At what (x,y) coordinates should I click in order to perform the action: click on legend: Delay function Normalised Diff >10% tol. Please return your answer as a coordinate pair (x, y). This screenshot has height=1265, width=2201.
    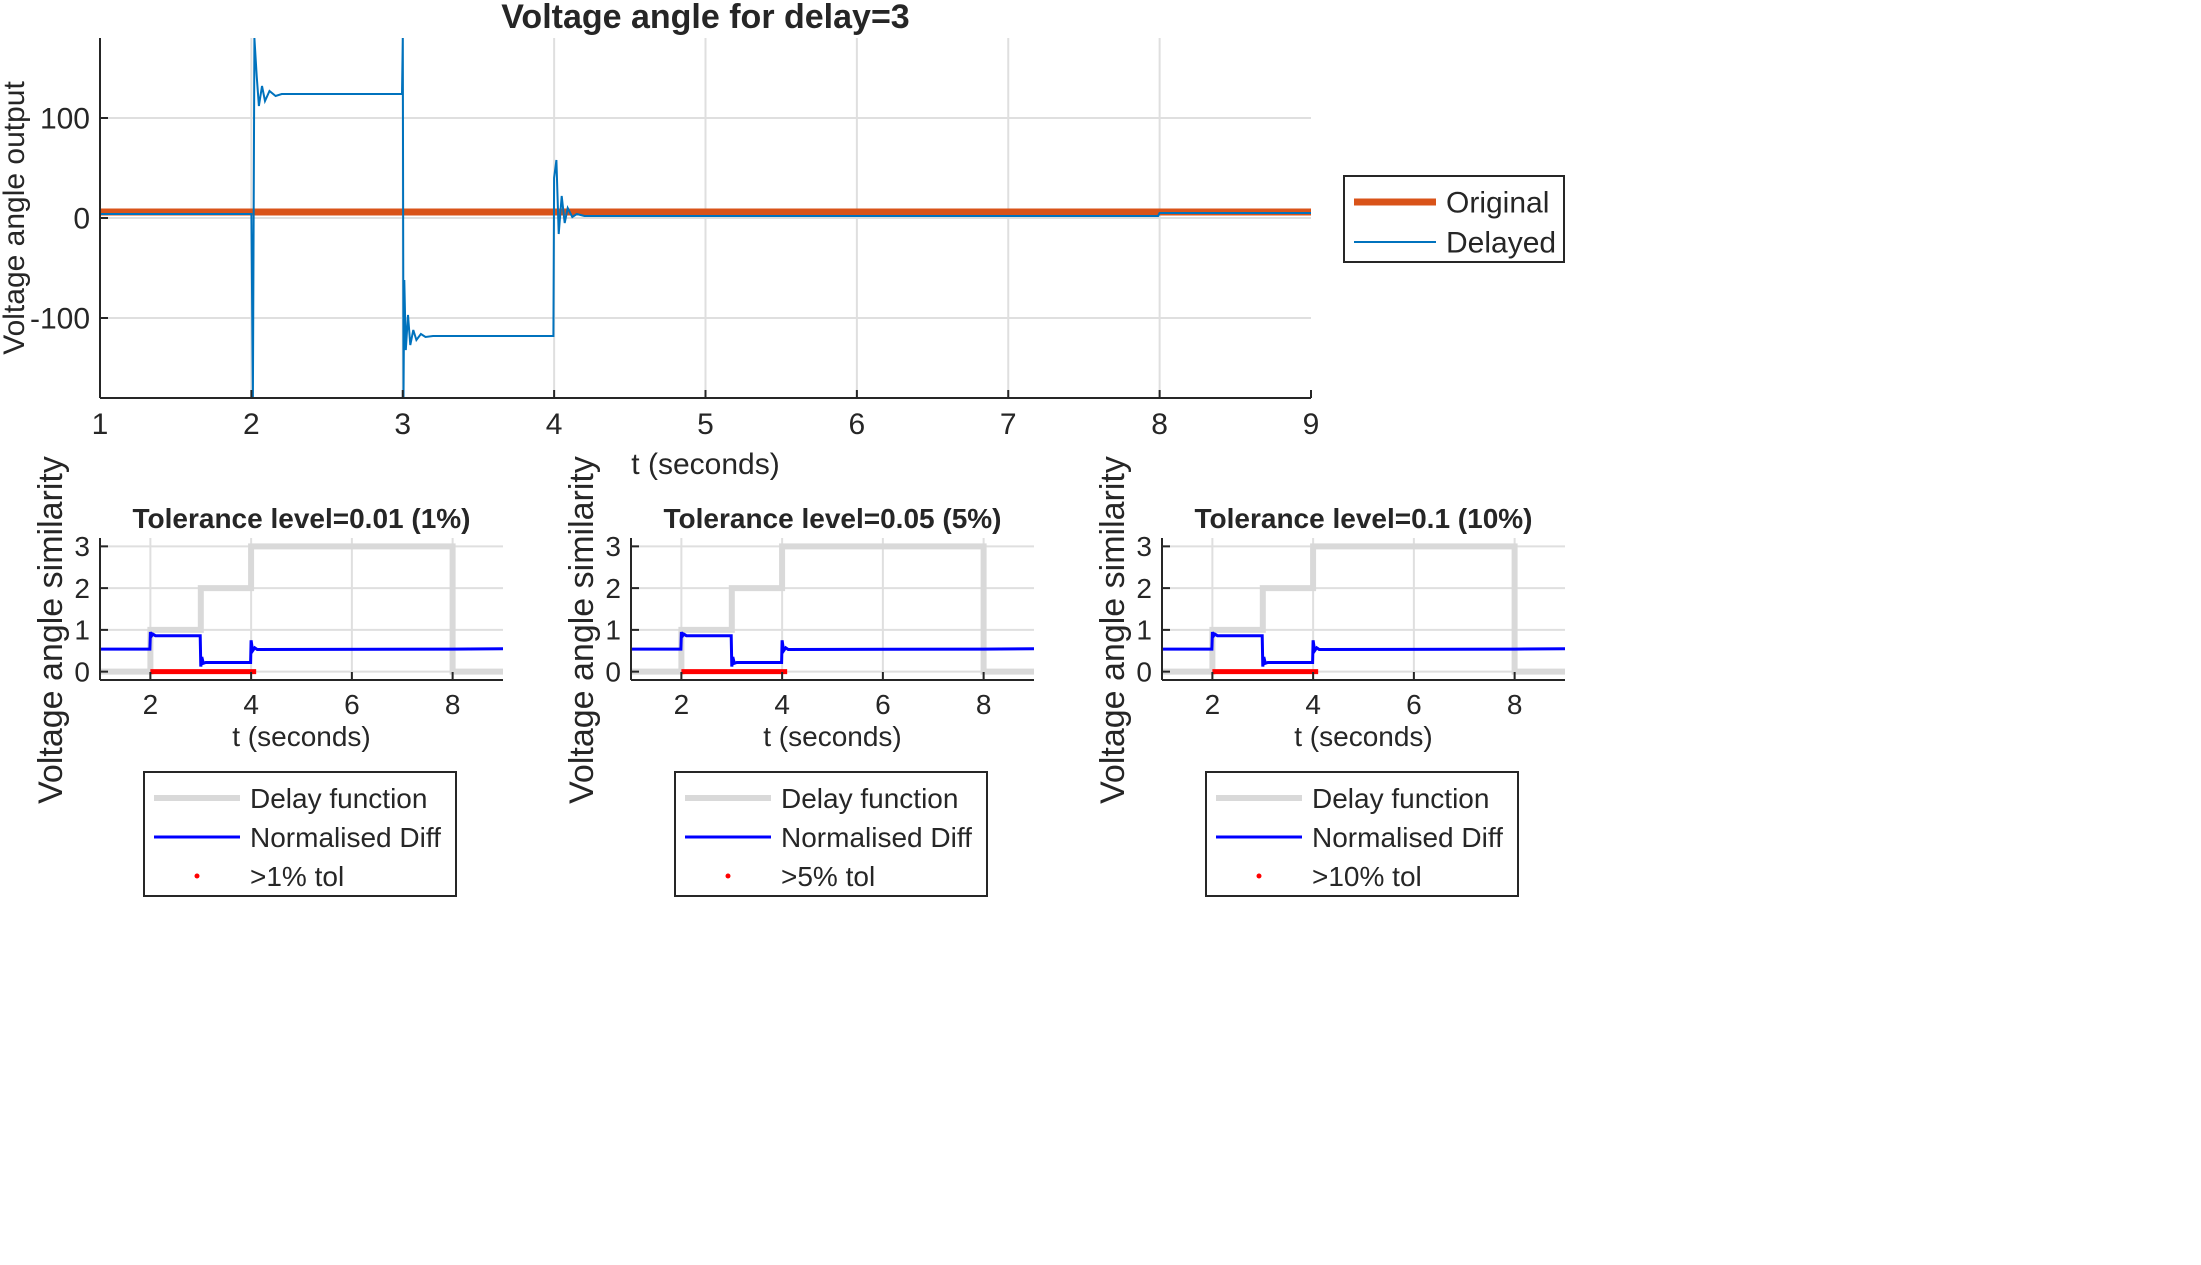
    Looking at the image, I should click on (1362, 834).